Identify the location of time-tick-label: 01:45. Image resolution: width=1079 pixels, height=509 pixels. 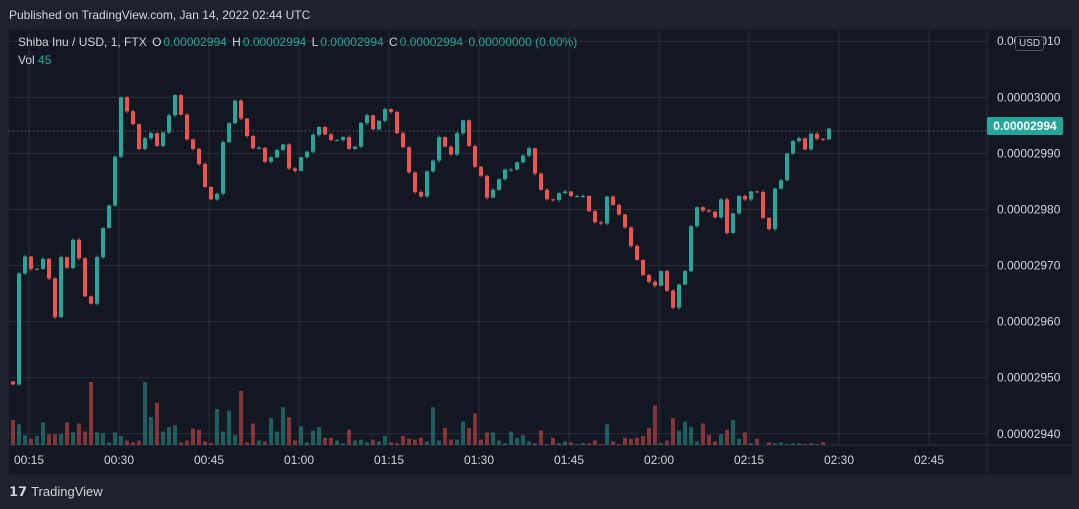
(569, 460).